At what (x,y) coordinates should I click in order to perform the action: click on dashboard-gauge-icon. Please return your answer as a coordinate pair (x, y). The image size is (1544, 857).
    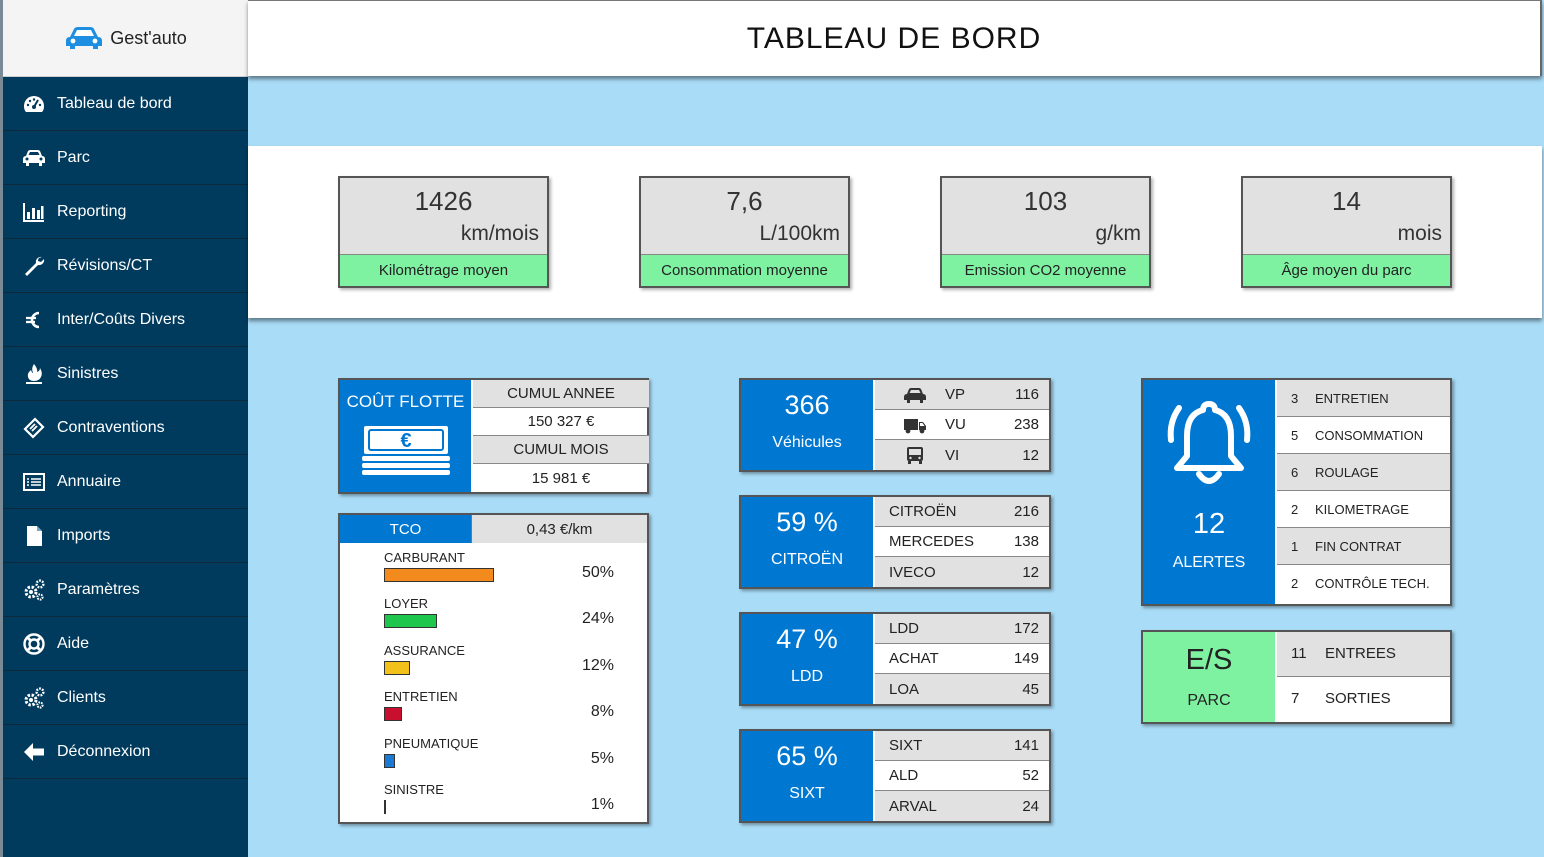
    Looking at the image, I should click on (34, 104).